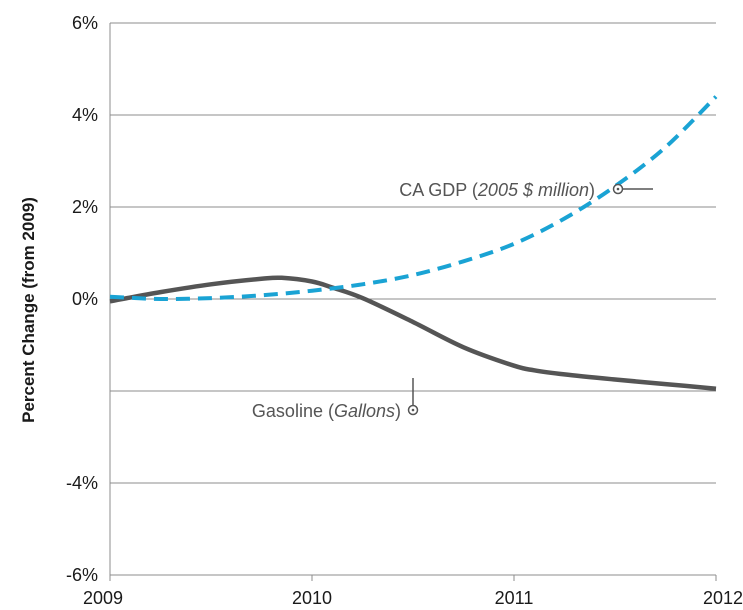 The height and width of the screenshot is (610, 743). I want to click on gdp-label-plain: CA GDP (, so click(438, 190).